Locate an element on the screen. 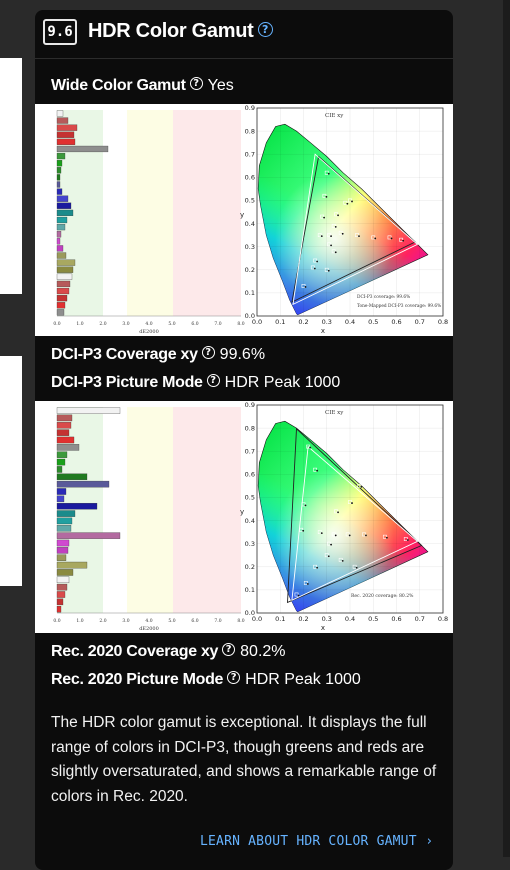 The height and width of the screenshot is (870, 510). legend-line-1: Rec. 2020 coverage: 80.2% is located at coordinates (382, 596).